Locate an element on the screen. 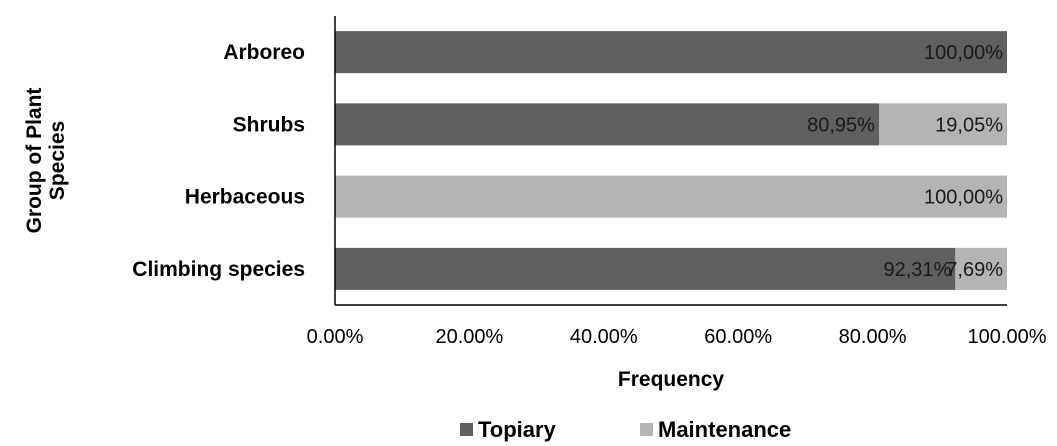 This screenshot has width=1057, height=446. x-tick-label: 0.00% is located at coordinates (335, 337).